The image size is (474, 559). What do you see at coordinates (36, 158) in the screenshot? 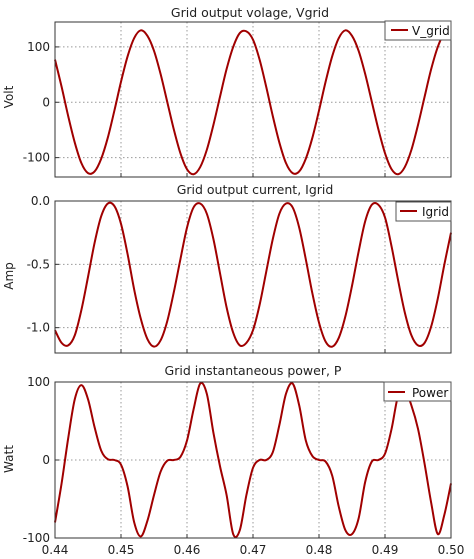
I see `voltage-ytick-label: -100` at bounding box center [36, 158].